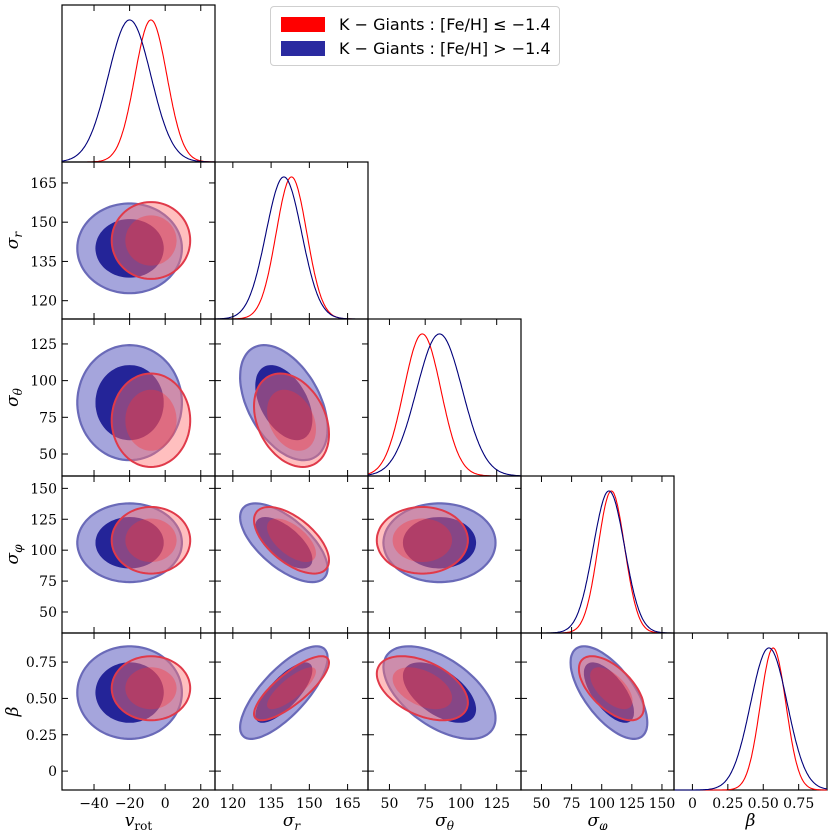  Describe the element at coordinates (41, 736) in the screenshot. I see `y-tick-label-beta: 0.25` at that location.